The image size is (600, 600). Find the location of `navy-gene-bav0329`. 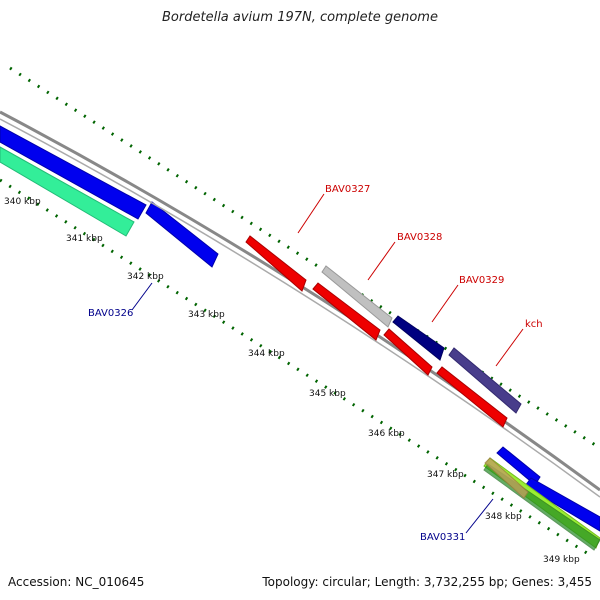

navy-gene-bav0329 is located at coordinates (418, 338).